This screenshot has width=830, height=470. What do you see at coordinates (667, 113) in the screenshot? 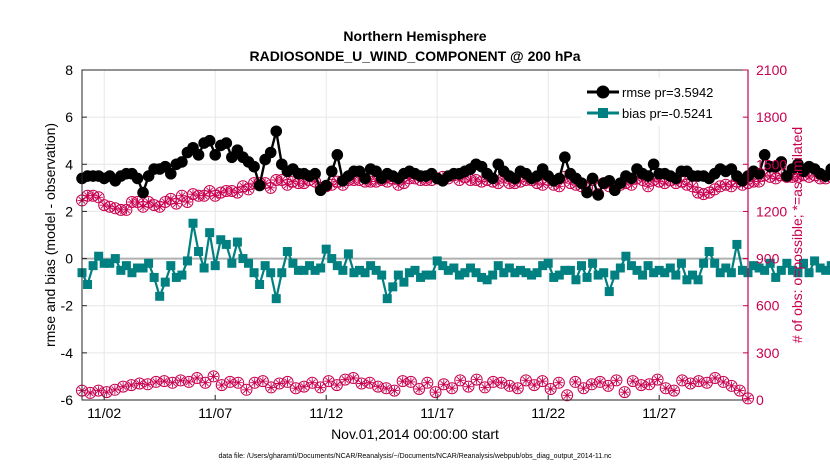
I see `legend-bias-label: bias pr=-0.5241` at bounding box center [667, 113].